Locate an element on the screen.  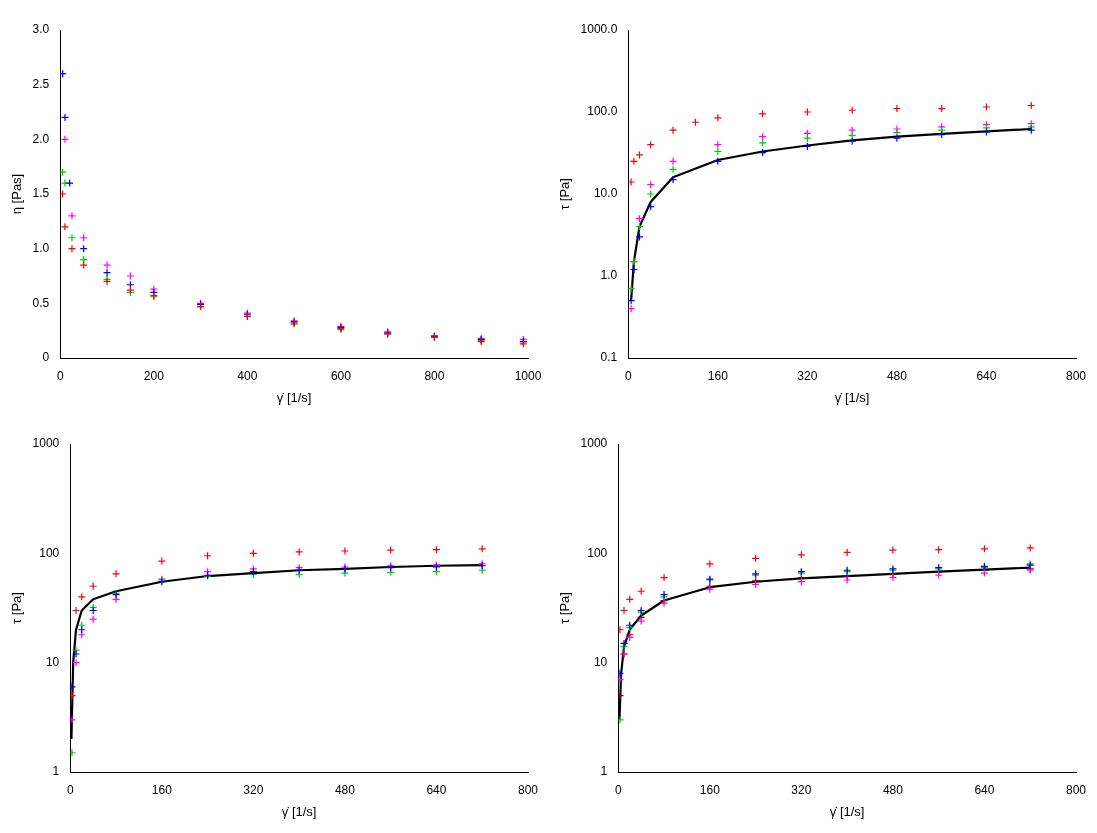
y-tick-label: 2.0 is located at coordinates (41, 138).